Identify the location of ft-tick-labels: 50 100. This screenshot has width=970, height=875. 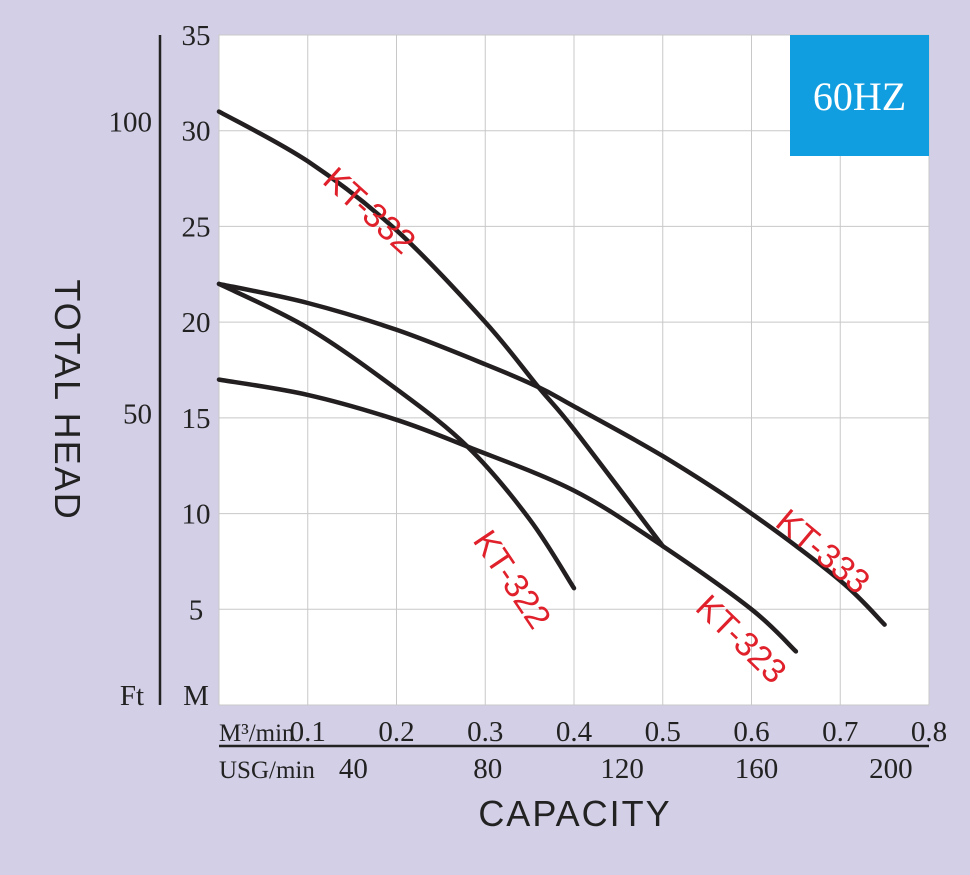
(131, 269).